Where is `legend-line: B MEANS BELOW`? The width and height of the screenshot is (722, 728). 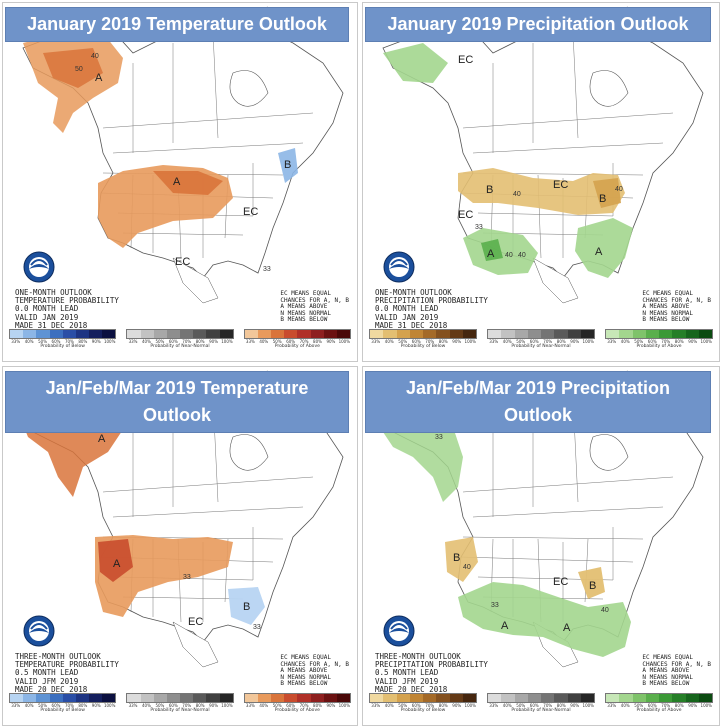 legend-line: B MEANS BELOW is located at coordinates (304, 320).